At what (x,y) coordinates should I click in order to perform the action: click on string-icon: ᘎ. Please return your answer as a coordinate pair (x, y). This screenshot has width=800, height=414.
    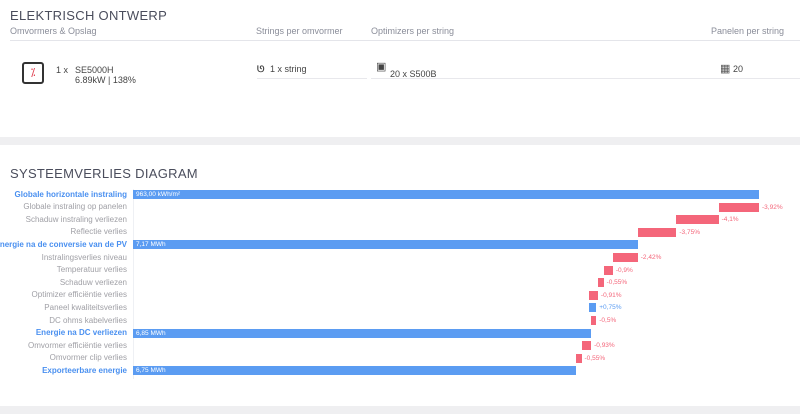
    Looking at the image, I should click on (261, 69).